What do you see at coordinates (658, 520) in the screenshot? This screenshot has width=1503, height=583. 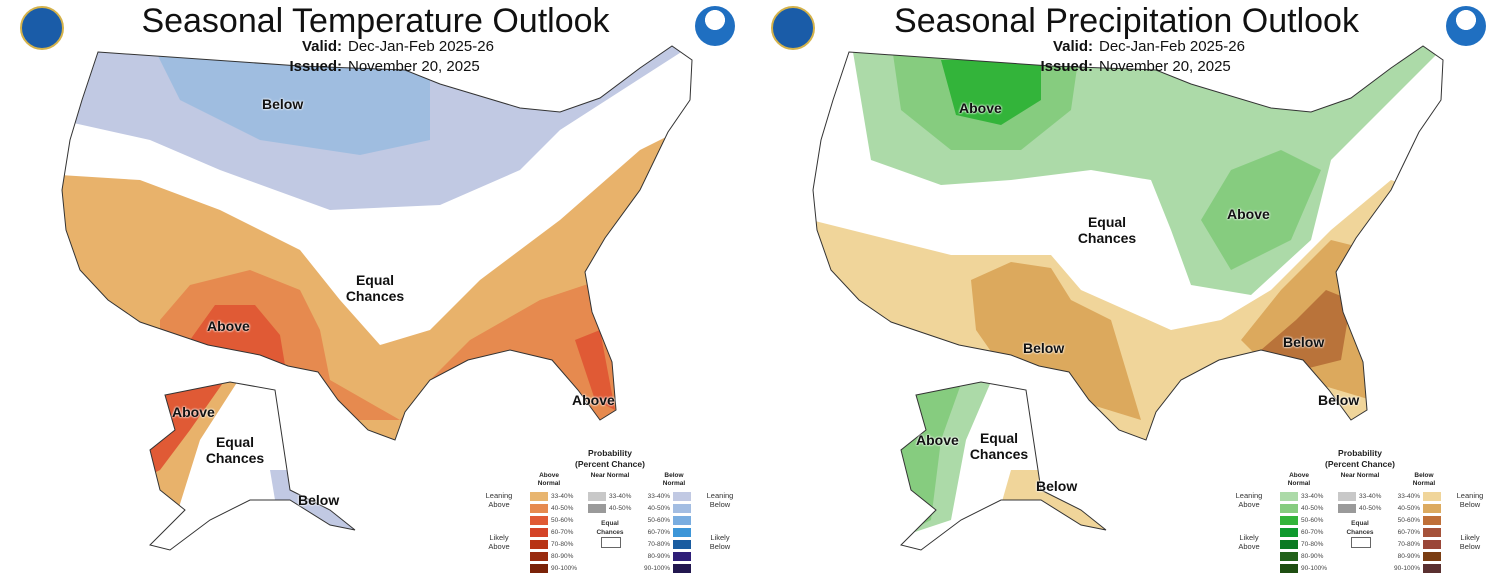 I see `below-range-label: 50-60%` at bounding box center [658, 520].